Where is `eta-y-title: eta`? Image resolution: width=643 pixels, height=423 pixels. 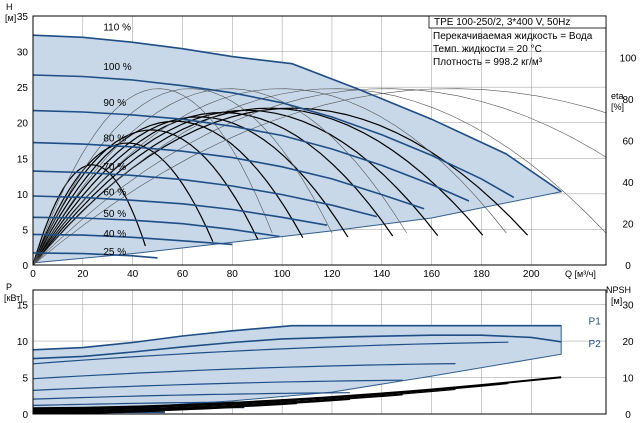 eta-y-title: eta is located at coordinates (617, 96).